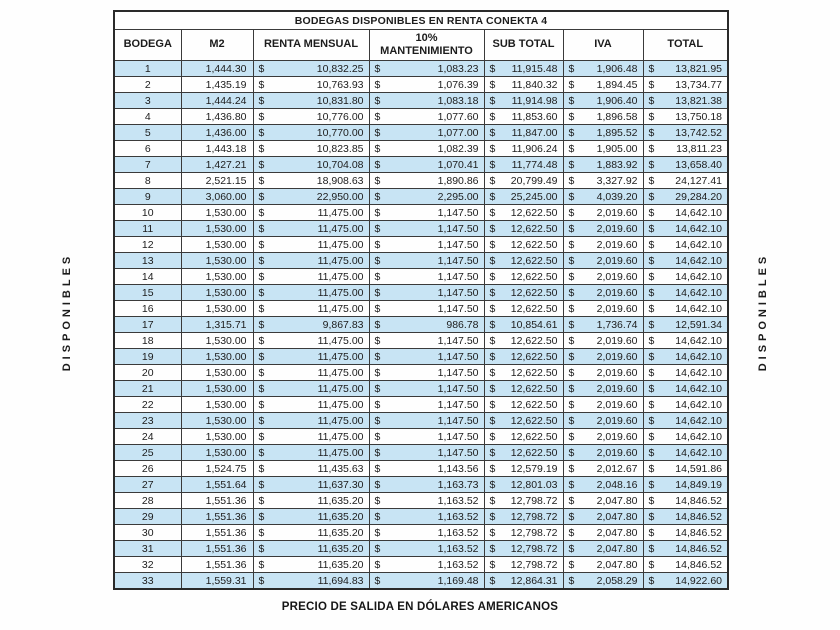 The image size is (840, 630). What do you see at coordinates (603, 100) in the screenshot?
I see `cell-iva: $1,906.40` at bounding box center [603, 100].